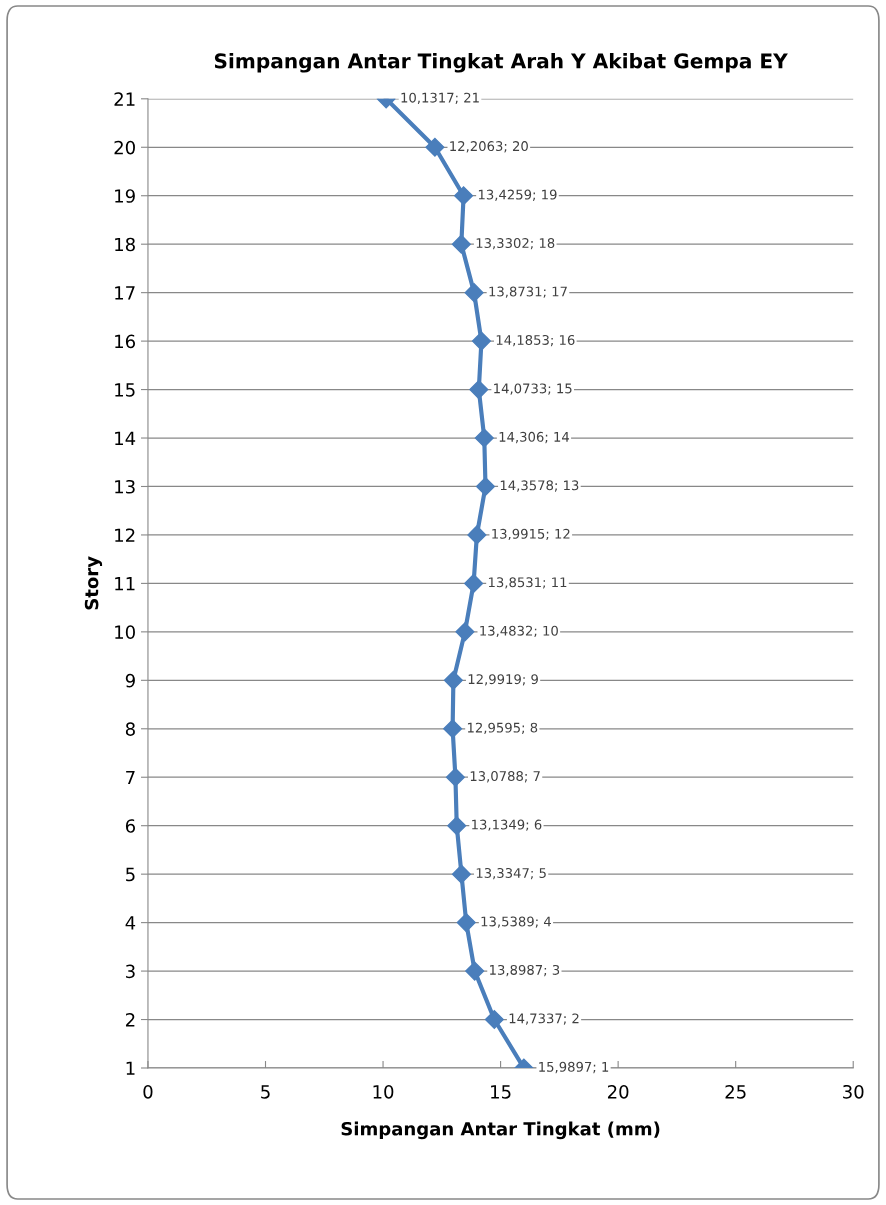 Image resolution: width=886 pixels, height=1205 pixels. Describe the element at coordinates (511, 874) in the screenshot. I see `data-label: 13,3347; 5` at that location.